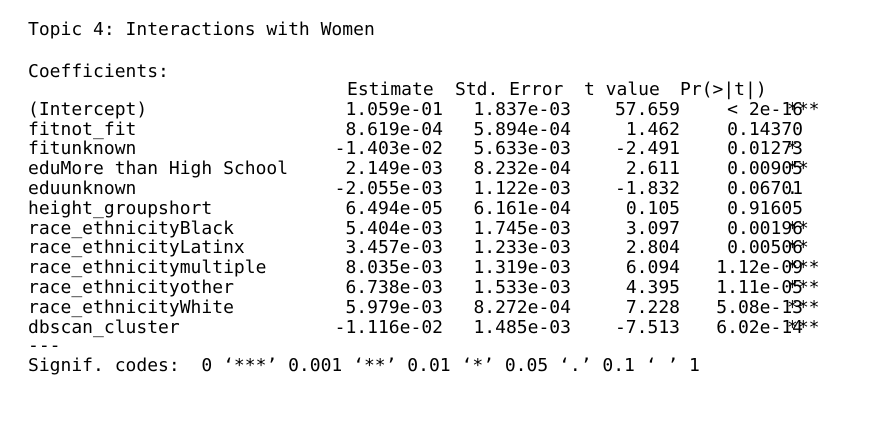  Describe the element at coordinates (120, 208) in the screenshot. I see `term-cell: height_groupshort` at that location.